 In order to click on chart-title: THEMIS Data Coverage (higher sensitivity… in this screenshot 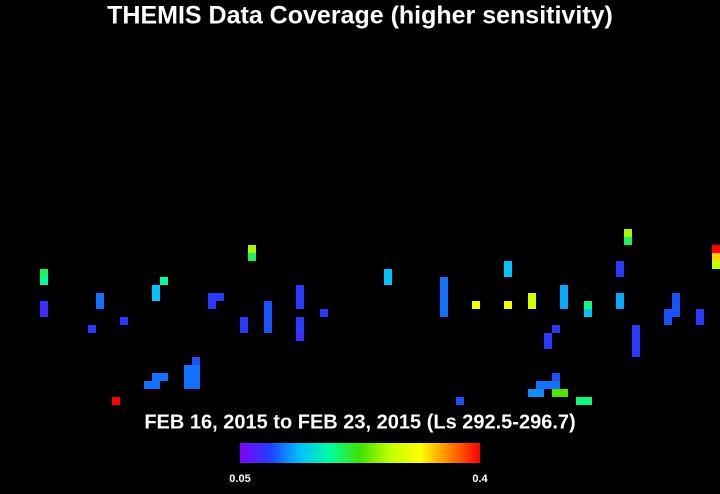, I will do `click(360, 16)`.